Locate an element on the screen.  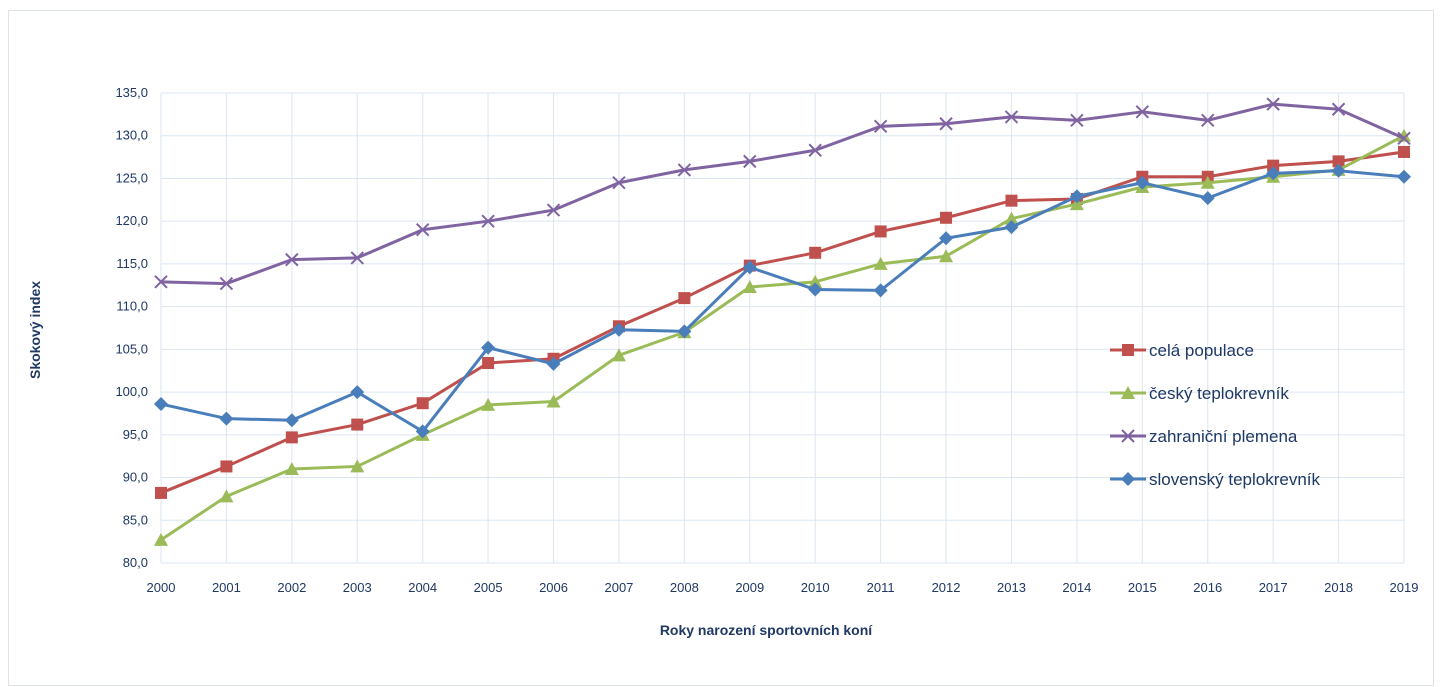
x-tick-label: 2018 is located at coordinates (1338, 587).